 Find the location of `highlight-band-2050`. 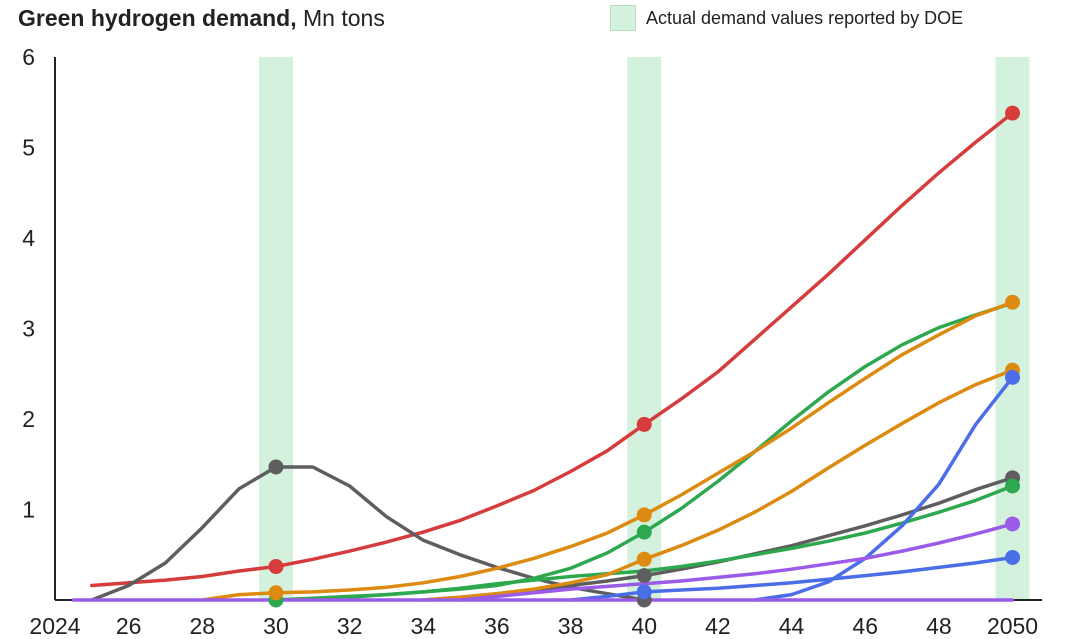

highlight-band-2050 is located at coordinates (1012, 328).